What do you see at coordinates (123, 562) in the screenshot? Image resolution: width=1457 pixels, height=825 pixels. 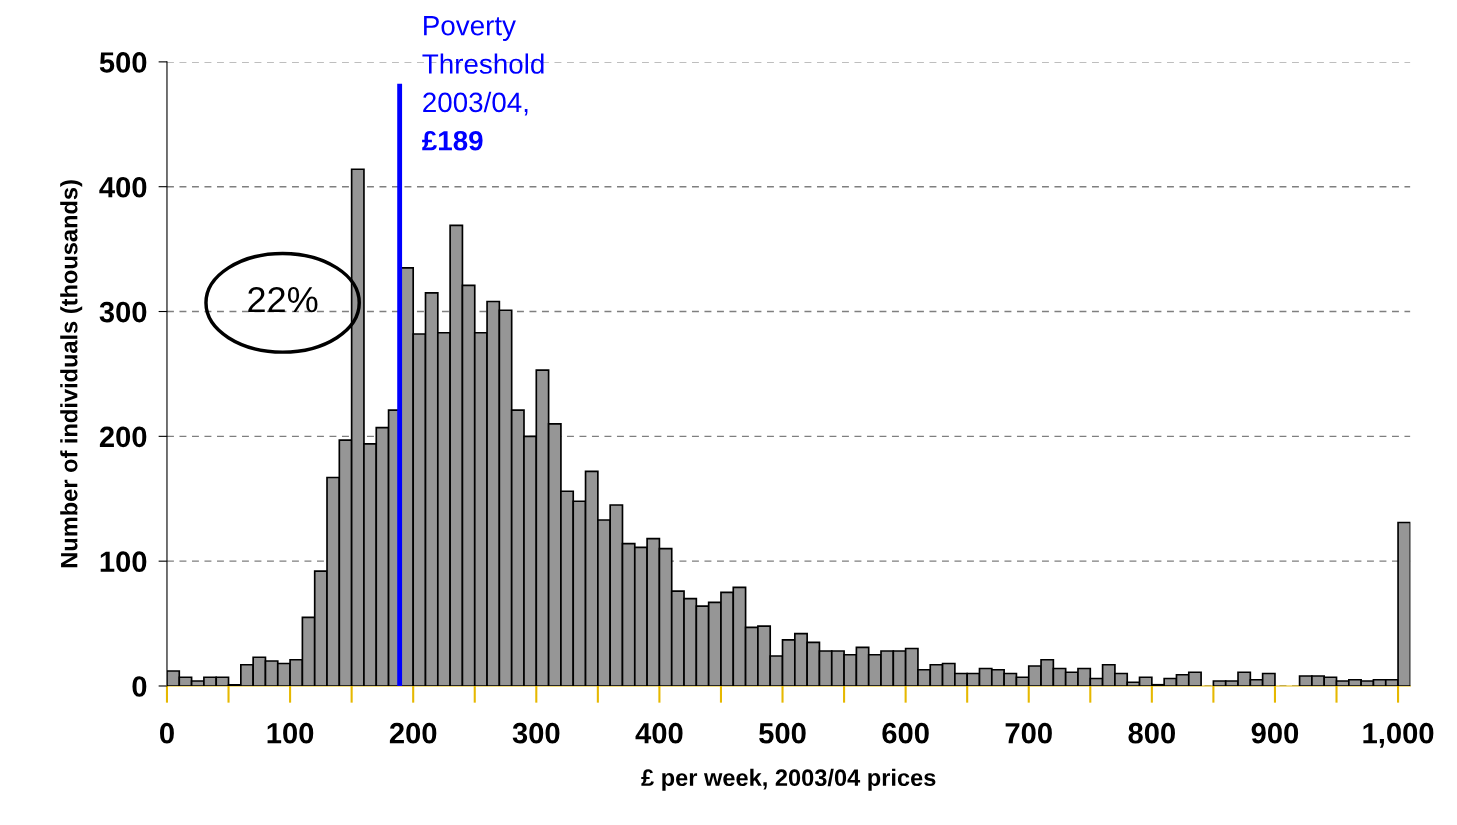 I see `y-tick-label: 100` at bounding box center [123, 562].